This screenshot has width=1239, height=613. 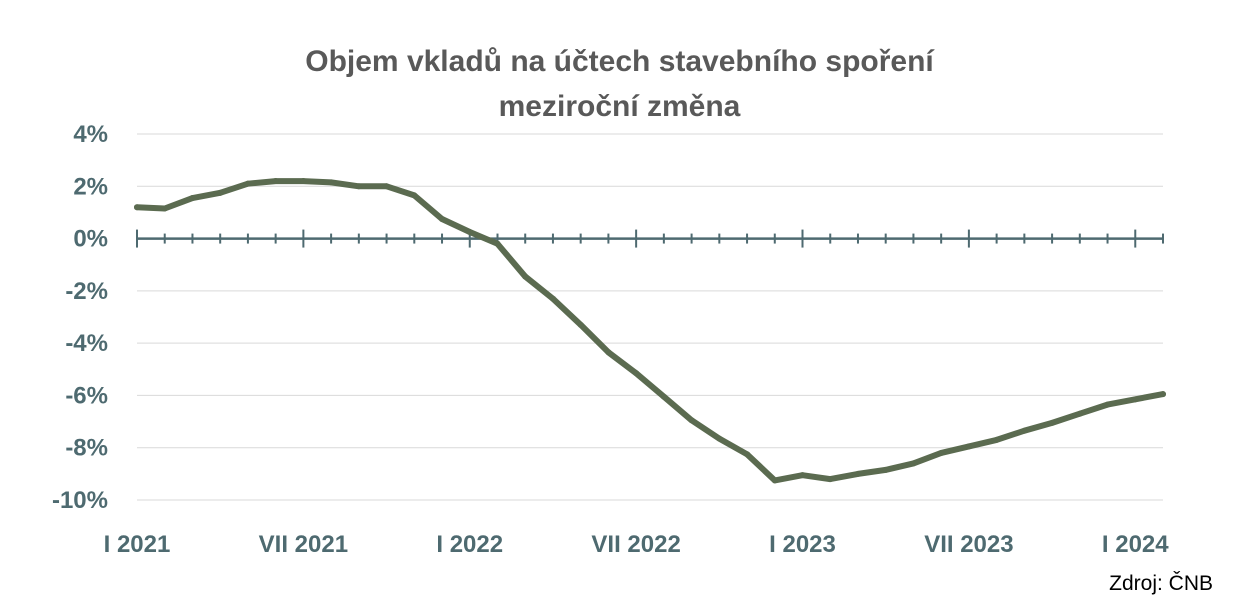 I want to click on x-tick-label: I 2024, so click(x=1135, y=544).